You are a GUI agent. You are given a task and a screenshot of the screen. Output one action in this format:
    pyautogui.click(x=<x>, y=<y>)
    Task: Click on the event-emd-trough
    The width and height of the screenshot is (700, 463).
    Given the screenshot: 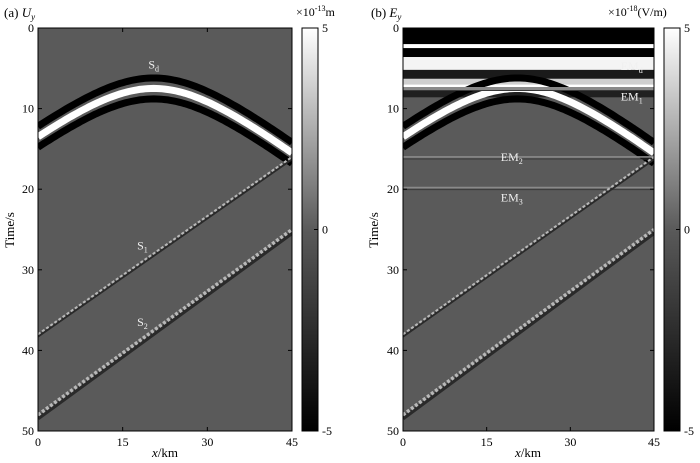 What is the action you would take?
    pyautogui.click(x=528, y=131)
    